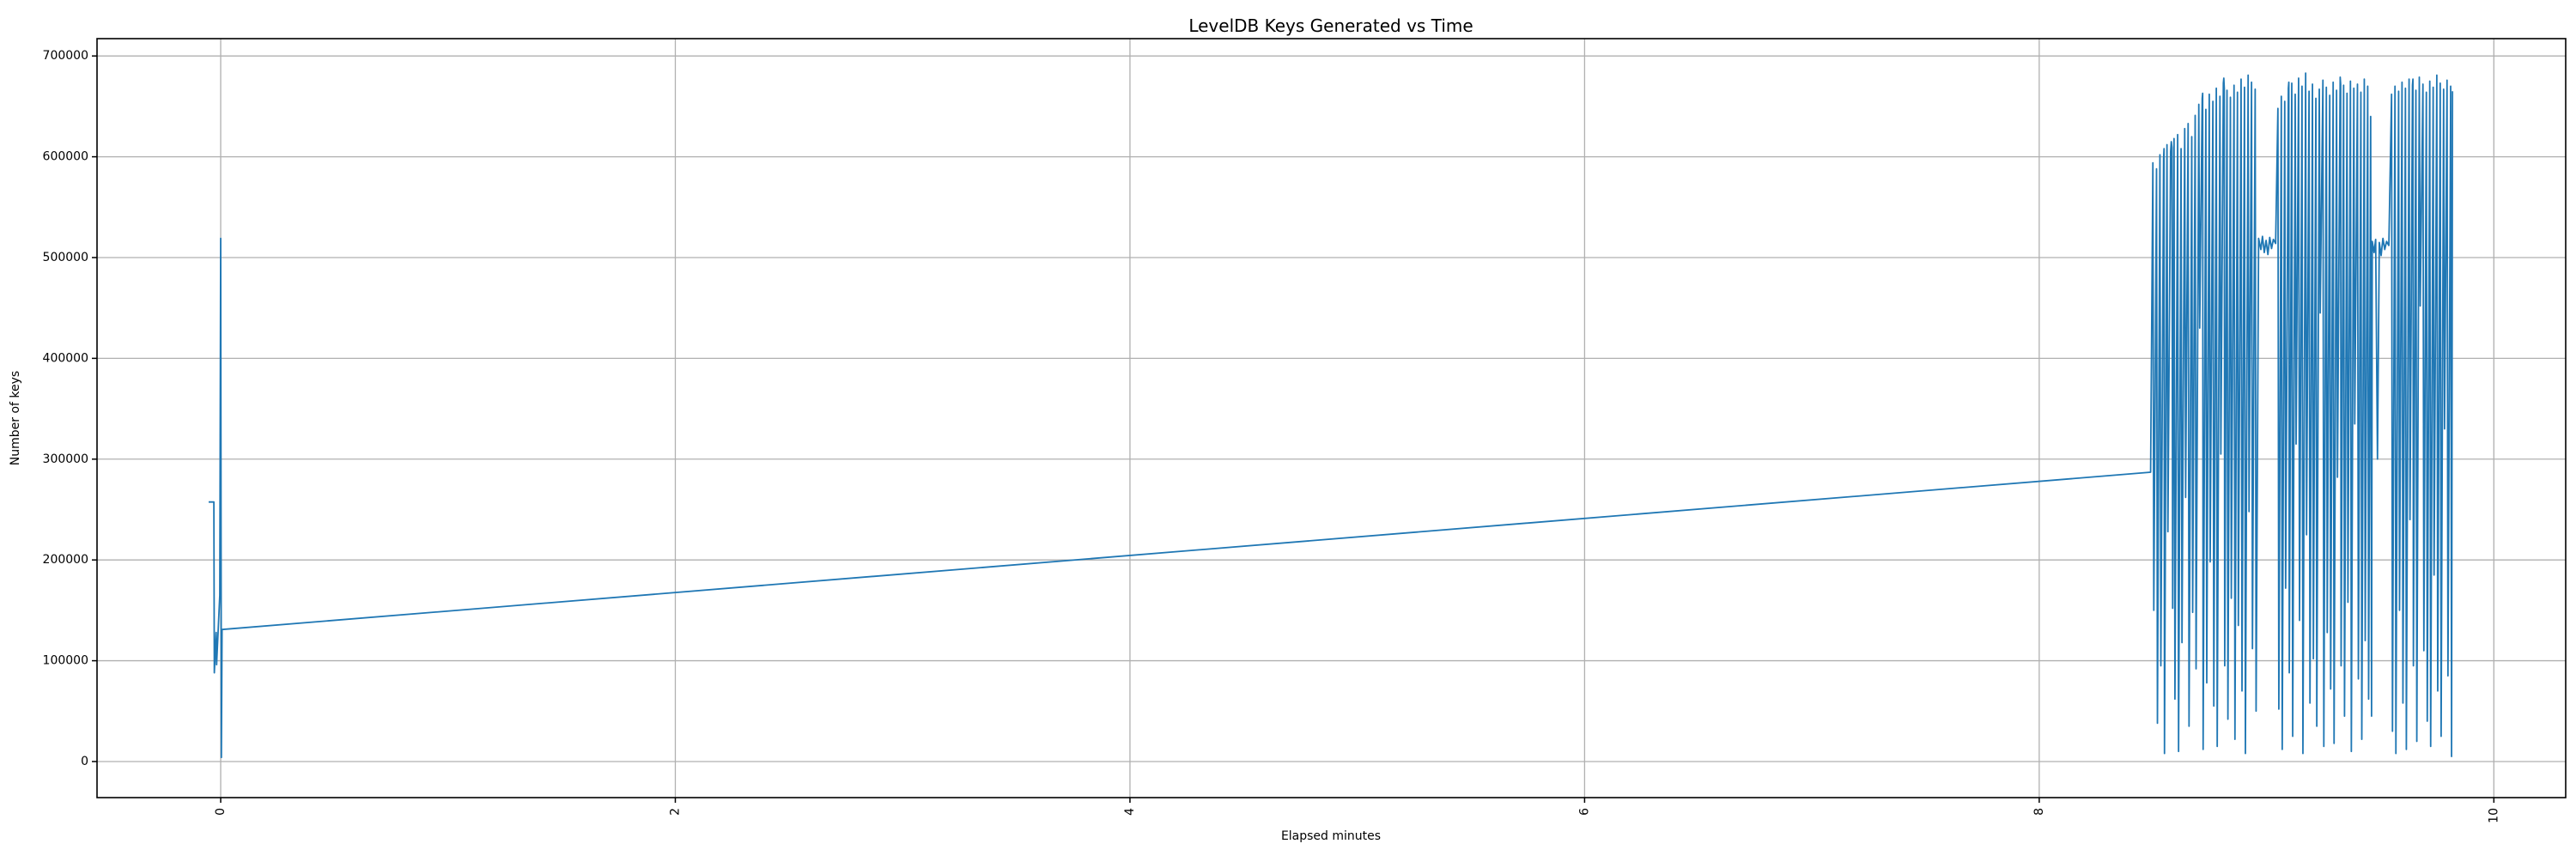  Describe the element at coordinates (66, 157) in the screenshot. I see `y-tick-label: 600000` at that location.